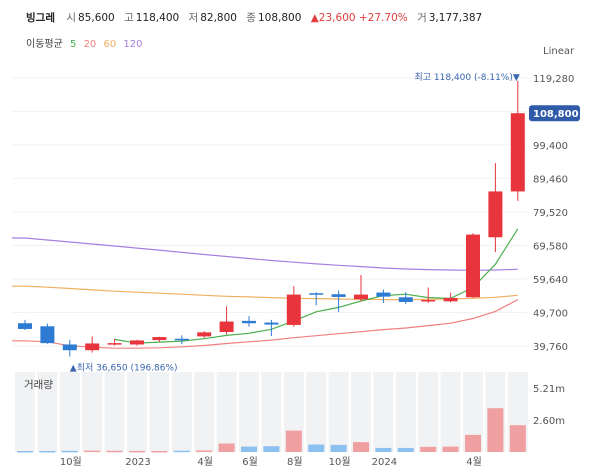  Describe the element at coordinates (295, 462) in the screenshot. I see `x-tick-label: 8월` at that location.